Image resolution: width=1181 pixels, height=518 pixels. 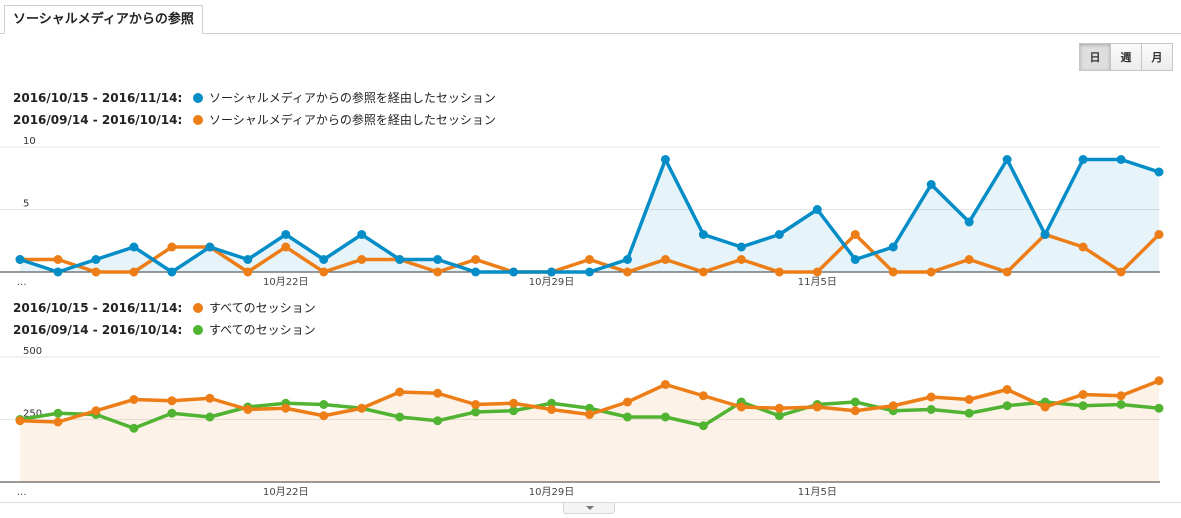 I want to click on chart1-xtick-label: 10月29日, so click(x=551, y=282).